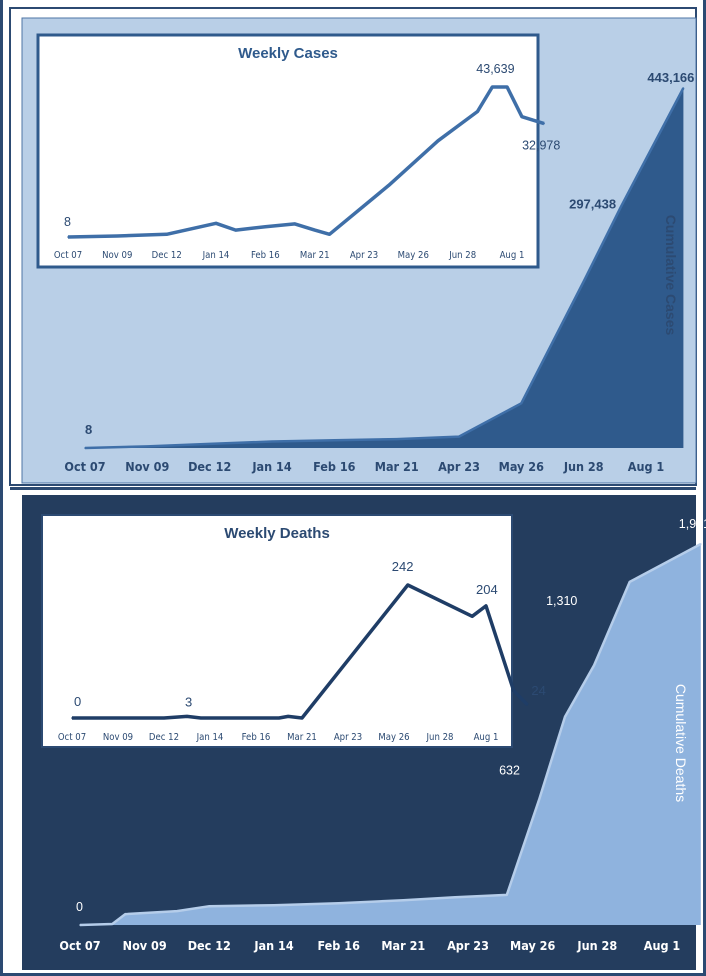 The image size is (706, 976). I want to click on cumulative-cases-axis-label: Cumulative Cases, so click(671, 275).